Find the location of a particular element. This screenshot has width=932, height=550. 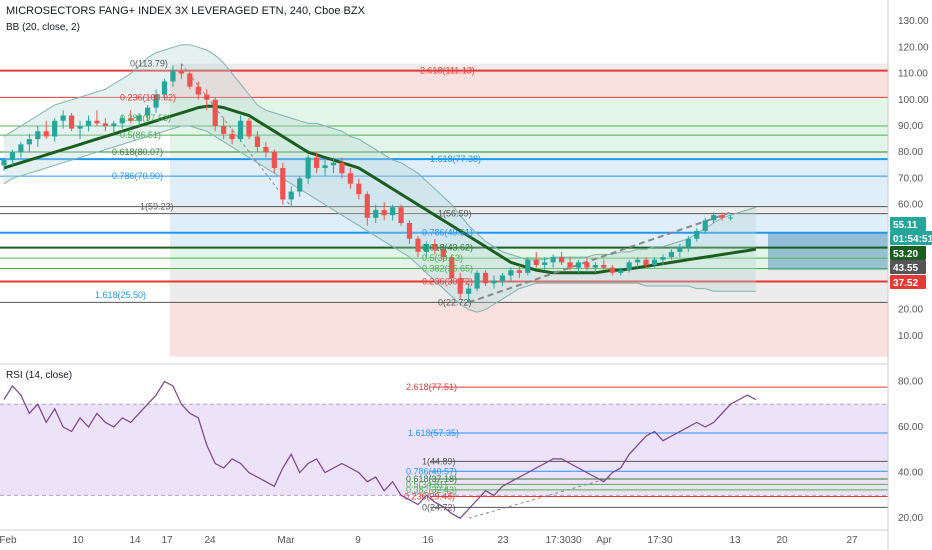

fib-lower-label-6: 1.618(25.50) is located at coordinates (120, 295).